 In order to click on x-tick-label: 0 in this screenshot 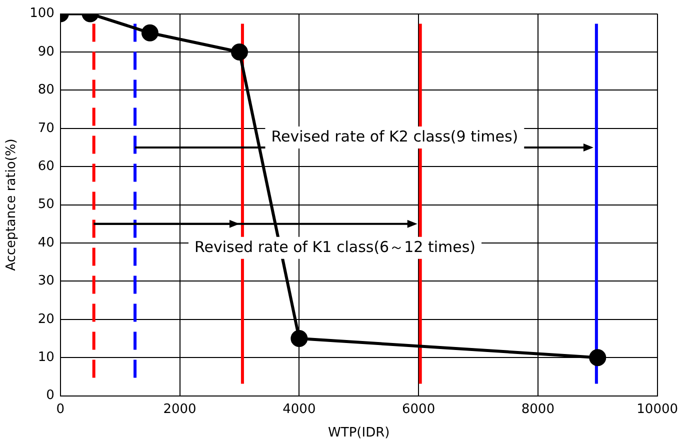, I will do `click(60, 409)`.